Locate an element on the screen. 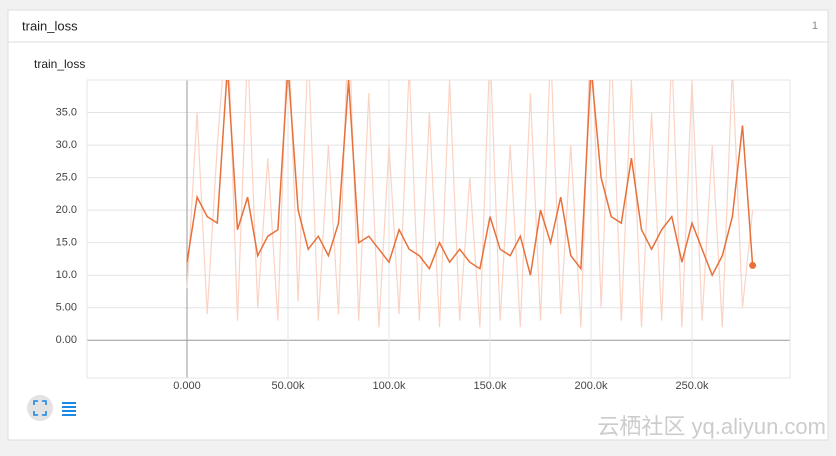 The image size is (836, 456). x-tick-label: 200.0k is located at coordinates (592, 386).